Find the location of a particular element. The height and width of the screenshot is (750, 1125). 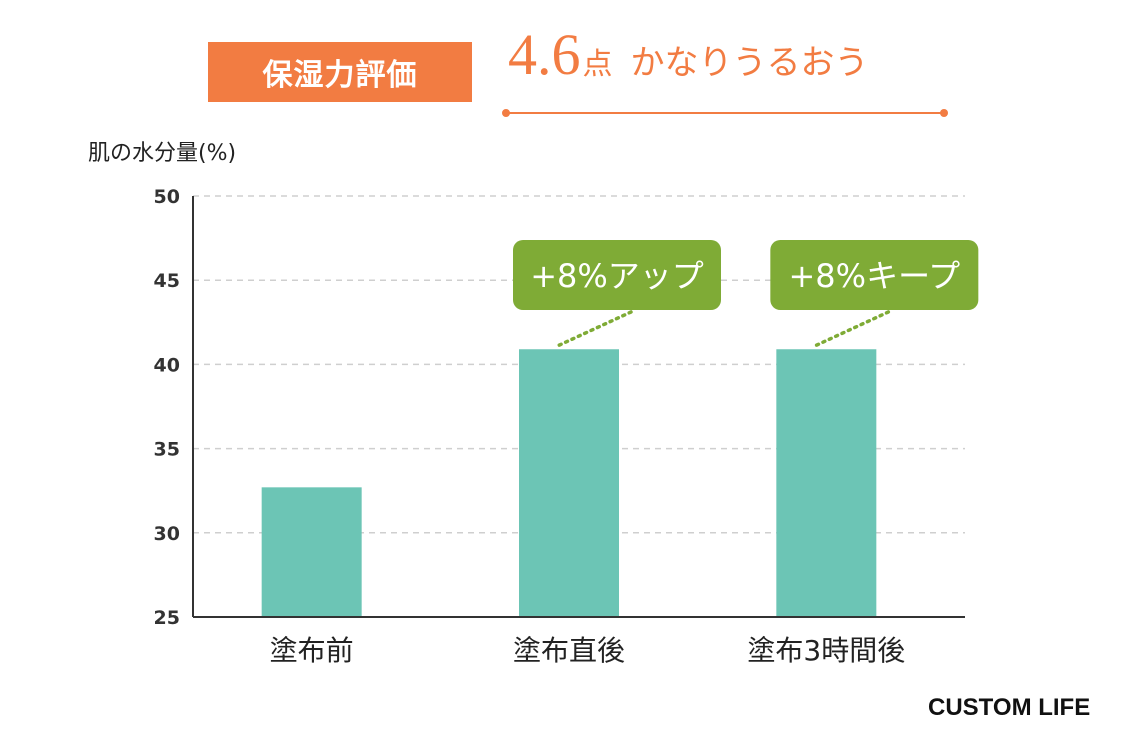

underline-dot-right is located at coordinates (944, 113).